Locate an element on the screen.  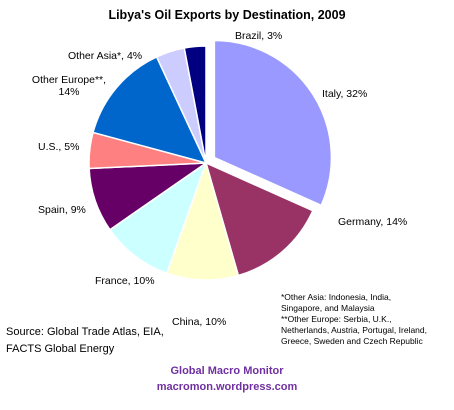
slice-label: Other Asia*, 4% is located at coordinates (105, 56).